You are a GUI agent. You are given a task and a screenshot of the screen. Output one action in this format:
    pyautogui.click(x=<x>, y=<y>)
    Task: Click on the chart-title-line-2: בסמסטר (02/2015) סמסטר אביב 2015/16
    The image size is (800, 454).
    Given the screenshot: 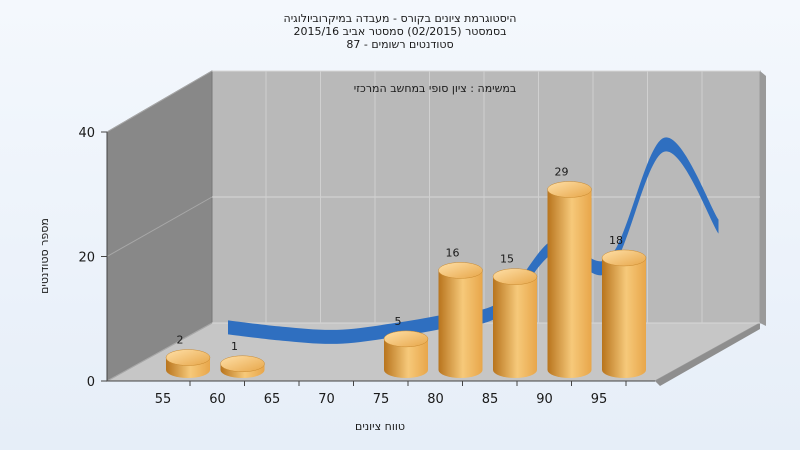 What is the action you would take?
    pyautogui.click(x=399, y=31)
    